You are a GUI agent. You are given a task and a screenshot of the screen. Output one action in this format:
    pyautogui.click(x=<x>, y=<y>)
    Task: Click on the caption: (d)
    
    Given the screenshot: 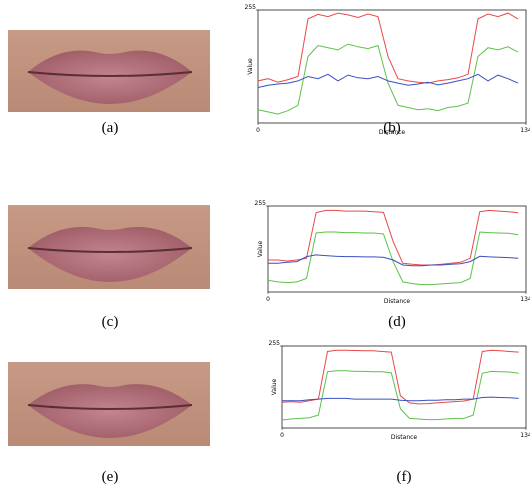 What is the action you would take?
    pyautogui.click(x=397, y=322)
    